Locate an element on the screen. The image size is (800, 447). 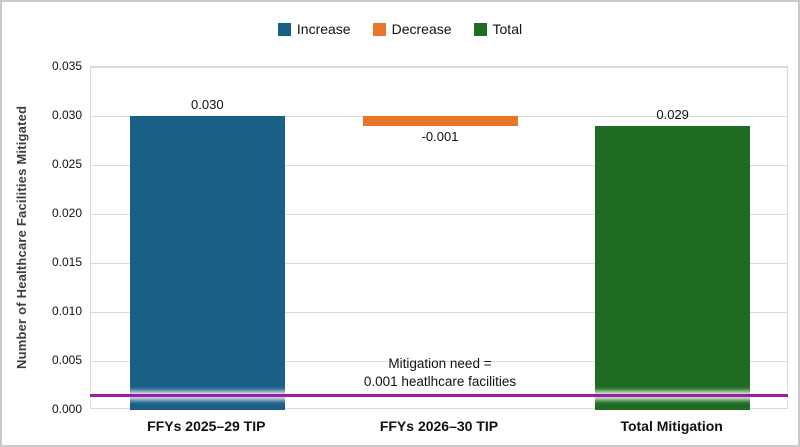
legend: Increase Decrease Total is located at coordinates (400, 29).